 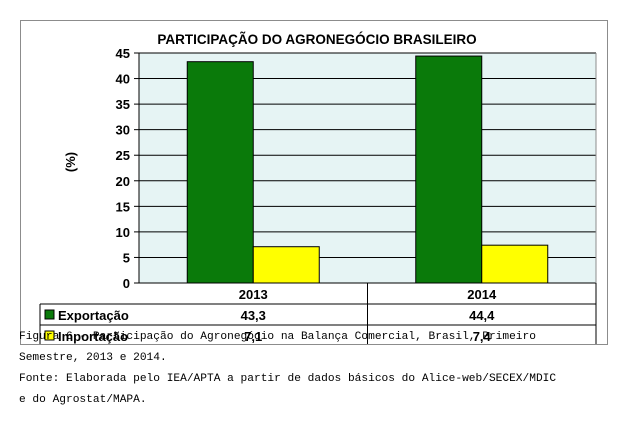 I want to click on y-tick-label-20: 20, so click(x=123, y=181).